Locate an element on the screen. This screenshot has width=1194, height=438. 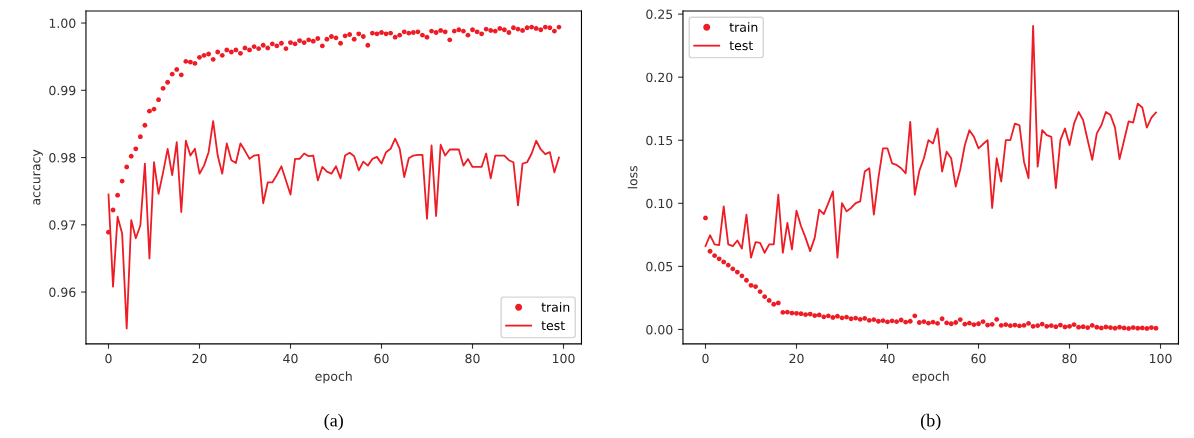
y-tick-label: 0.10 is located at coordinates (659, 203).